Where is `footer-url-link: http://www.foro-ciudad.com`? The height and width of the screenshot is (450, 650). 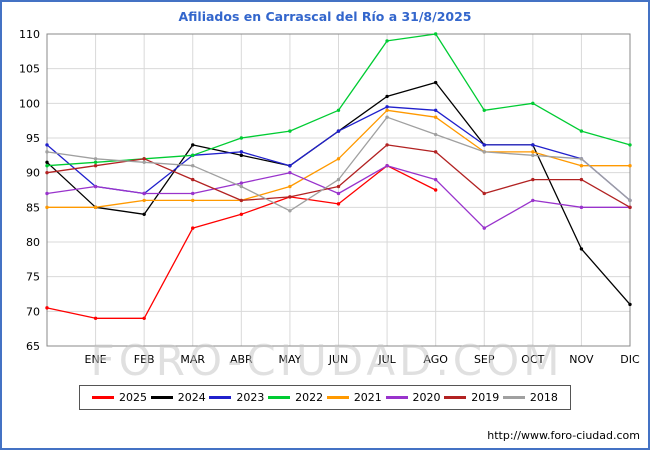
footer-url-link: http://www.foro-ciudad.com is located at coordinates (563, 435).